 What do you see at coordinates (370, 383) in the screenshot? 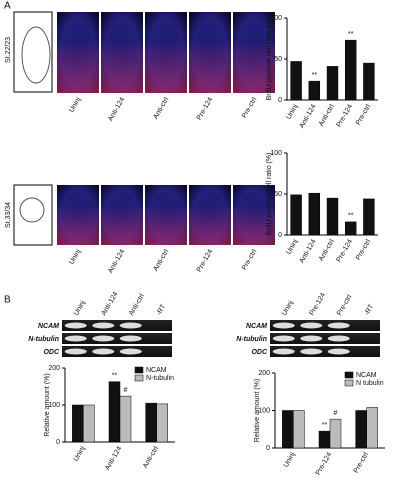
I see `legend-label: N tubulin` at bounding box center [370, 383].